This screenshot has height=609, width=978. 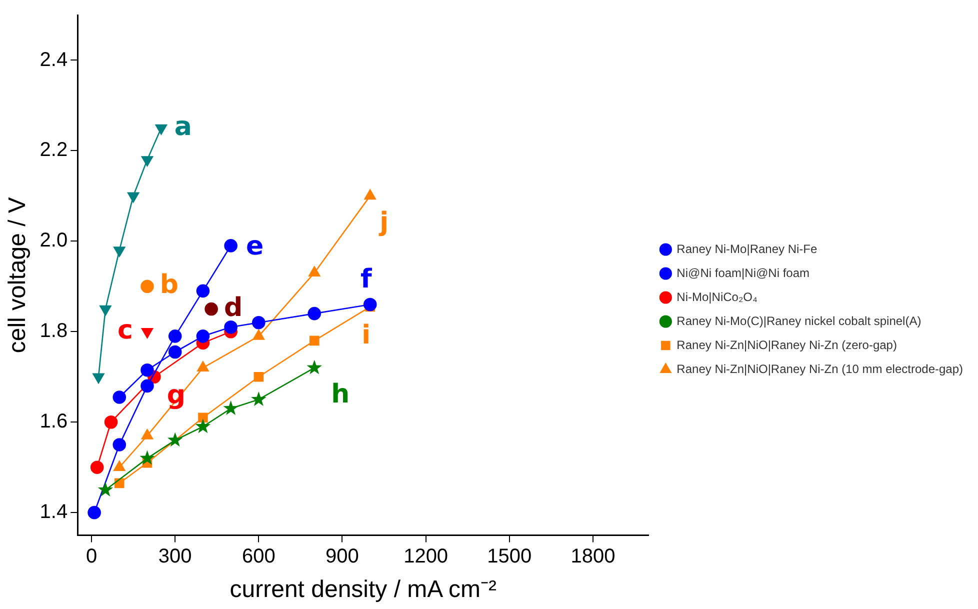 I want to click on legend-label: Ni-Mo|NiCo₂O₄, so click(x=717, y=297).